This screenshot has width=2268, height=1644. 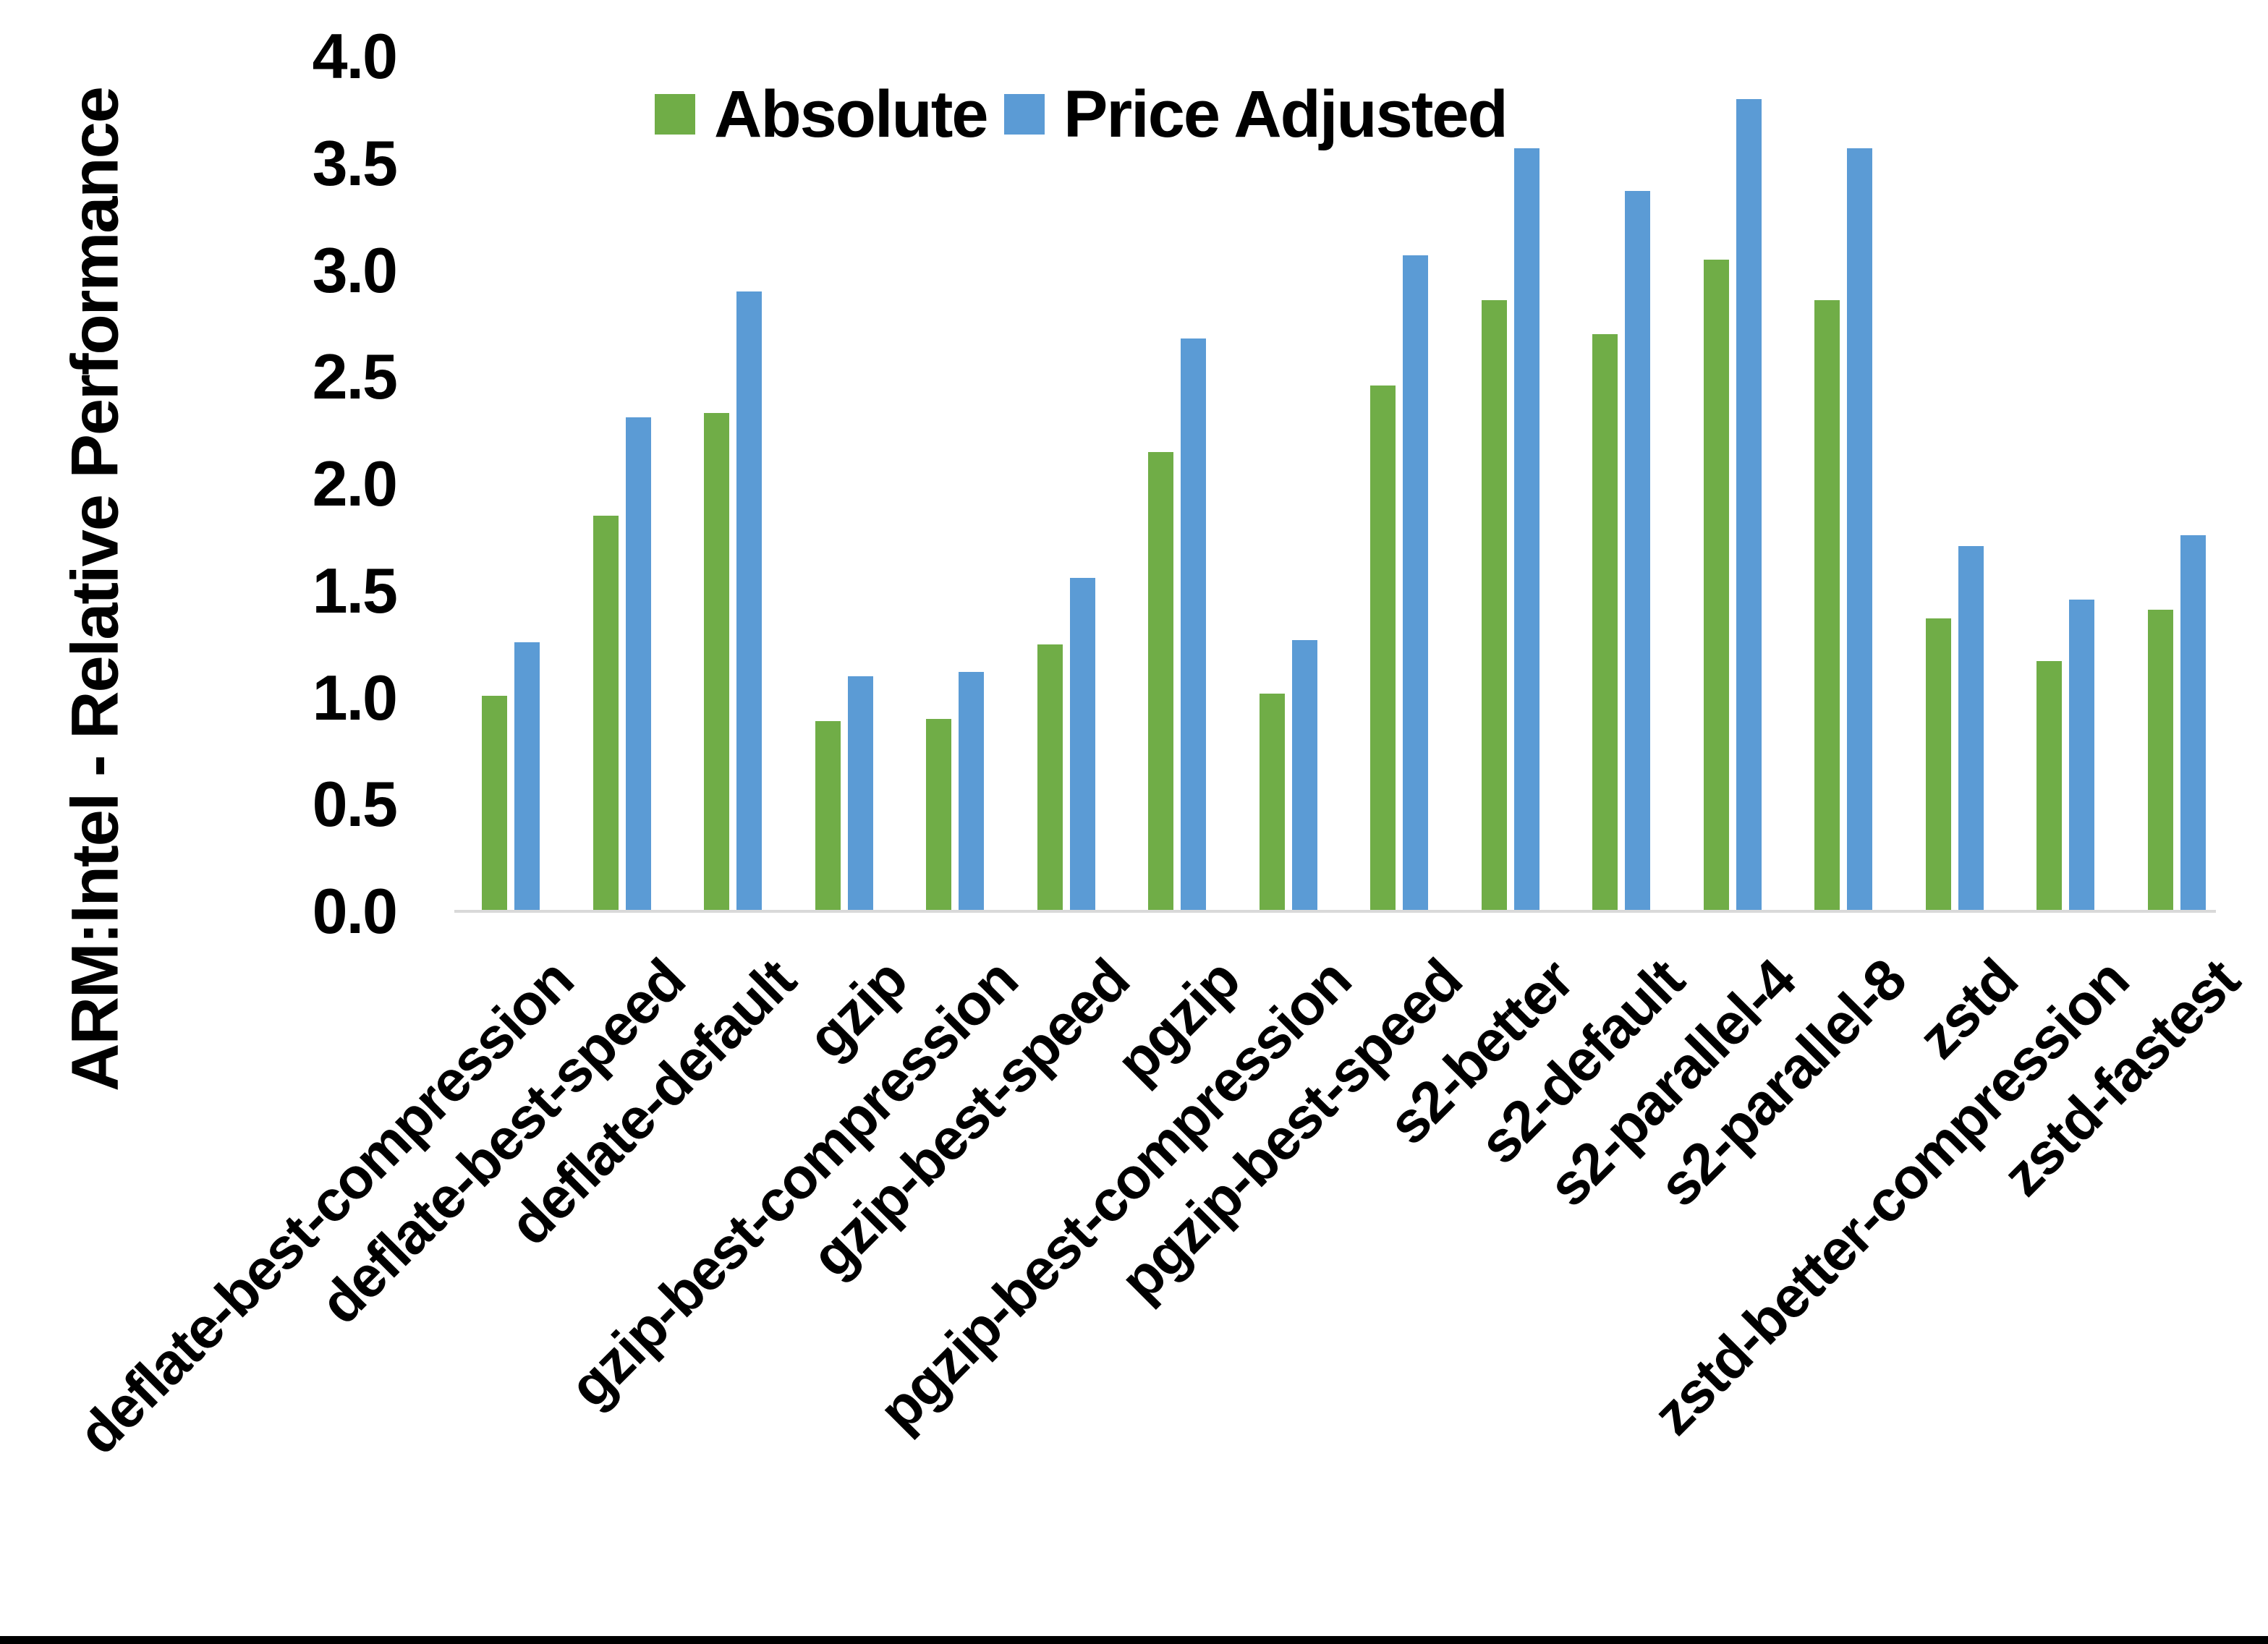 I want to click on legend-item-price-adjusted: Price Adjusted, so click(x=1256, y=114).